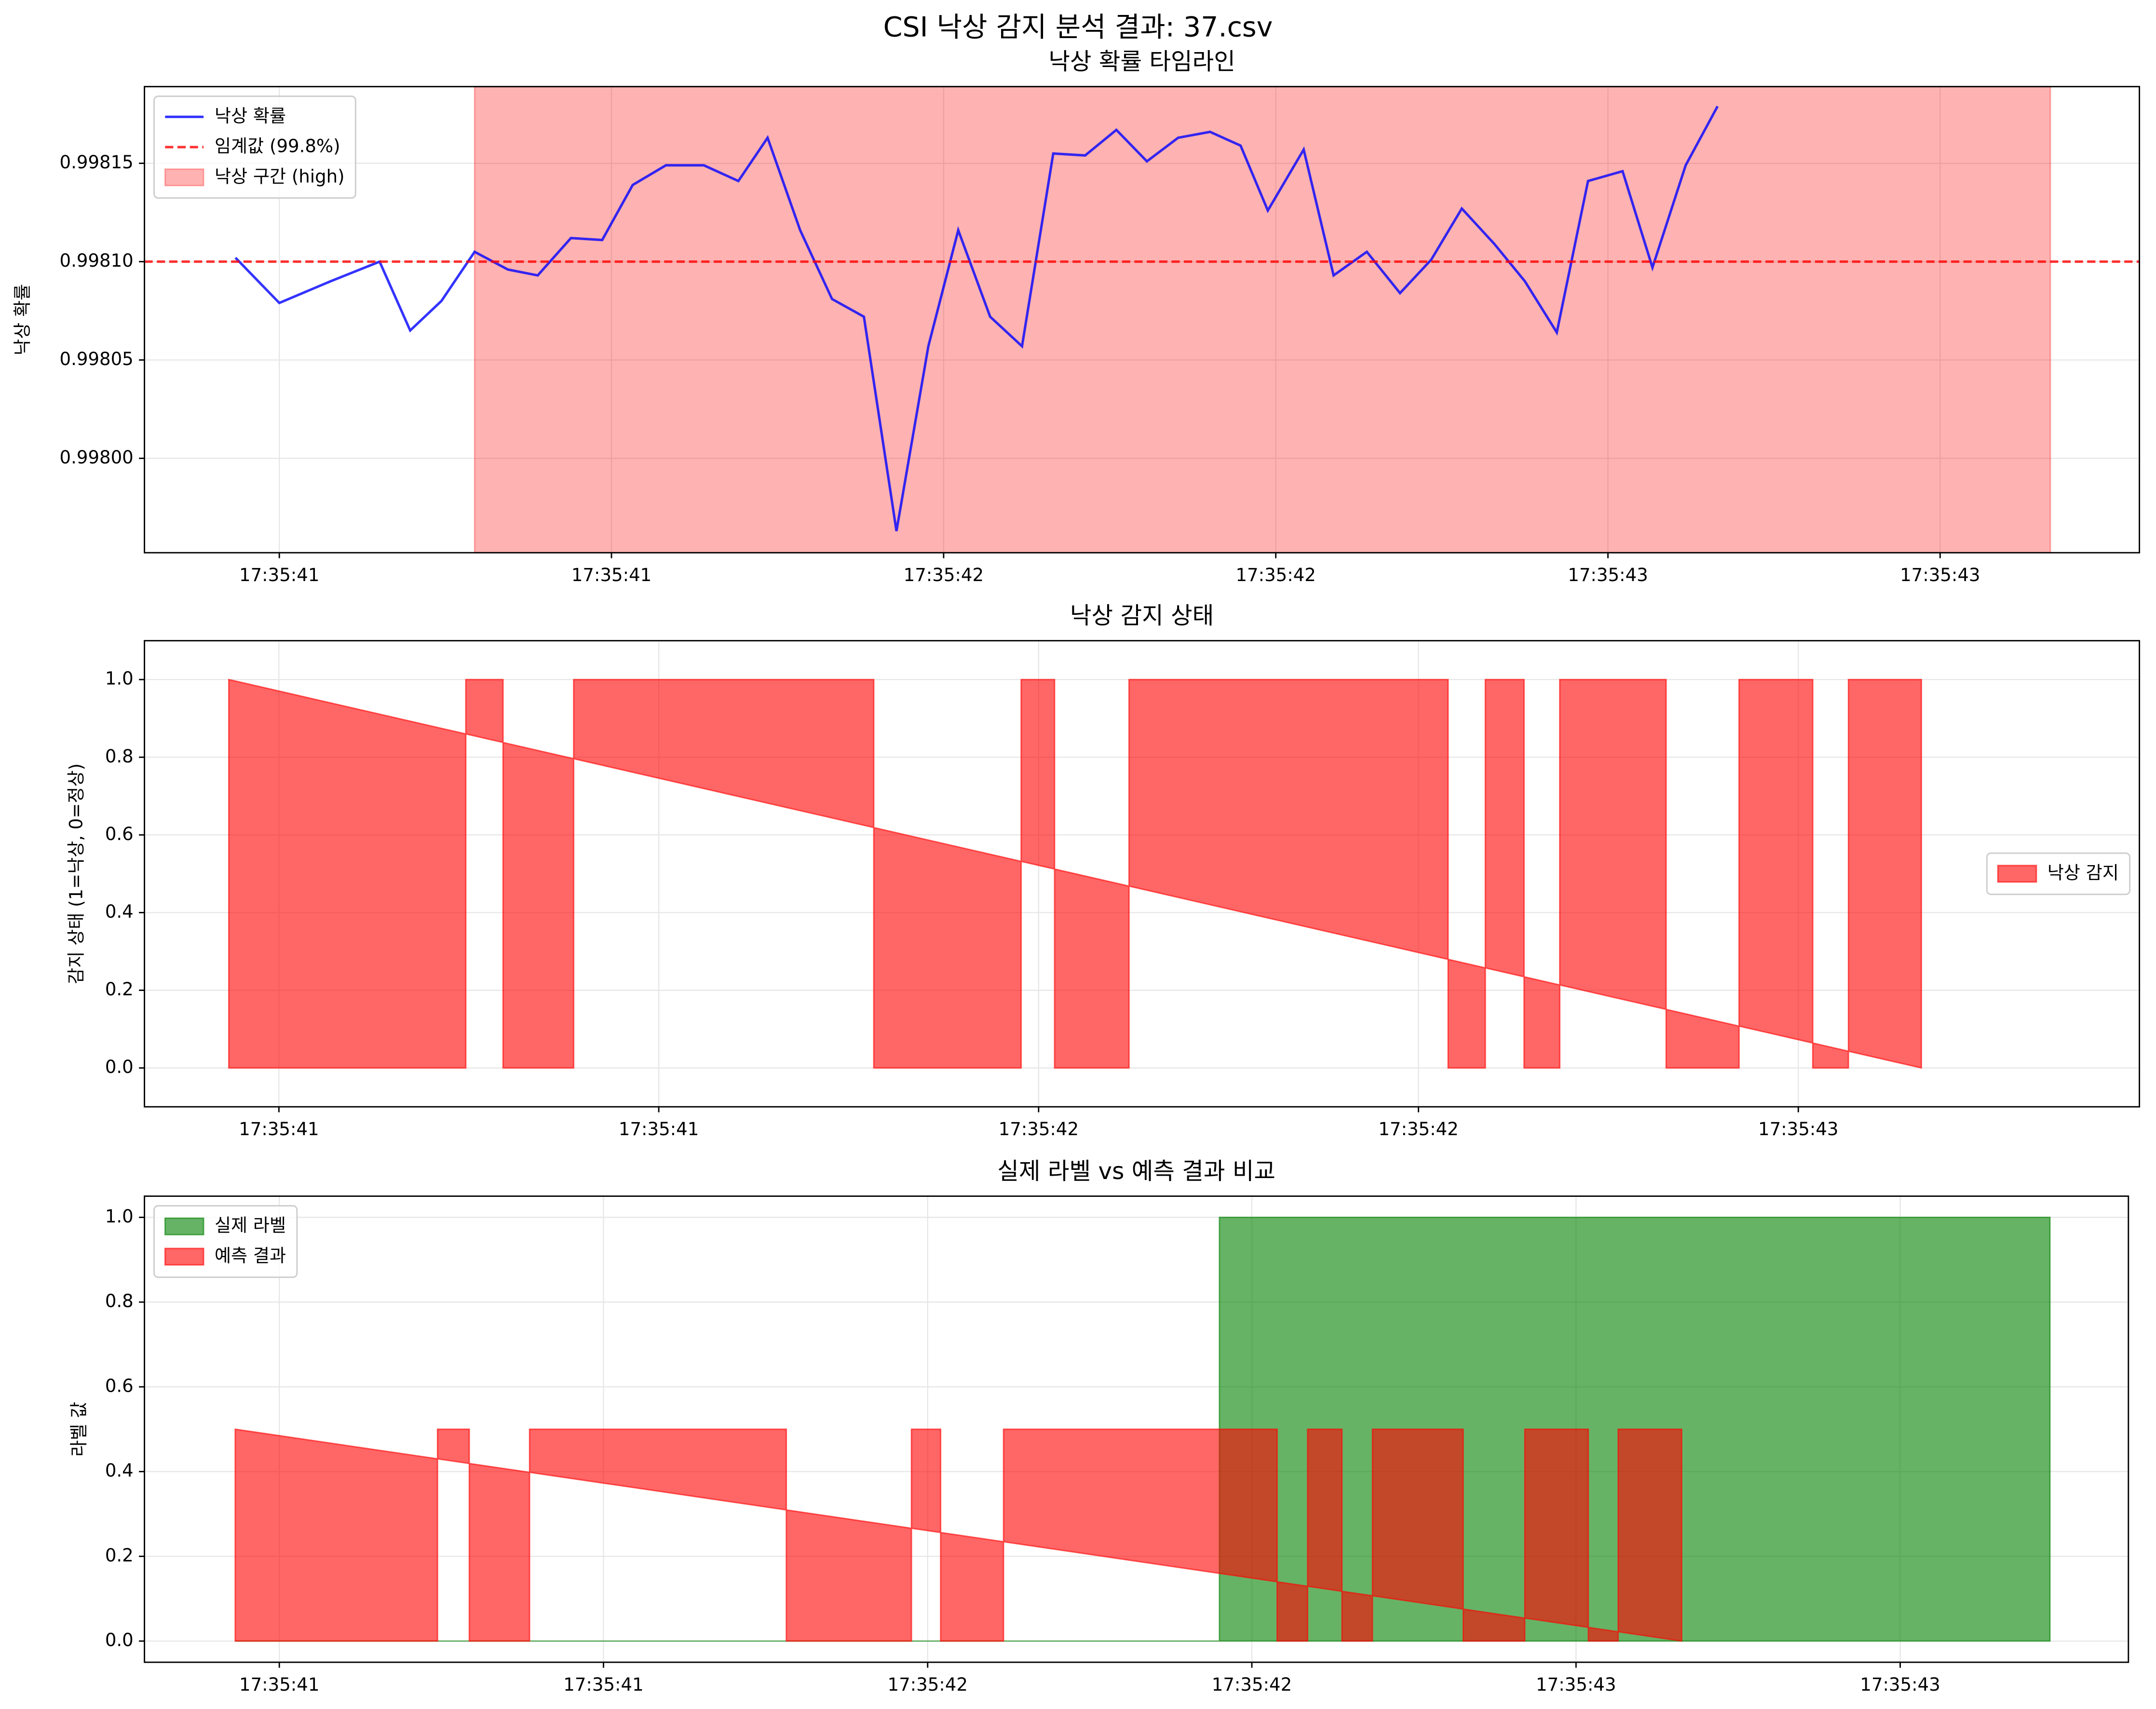  Describe the element at coordinates (251, 116) in the screenshot. I see `legend-label: 낙상 확률` at that location.